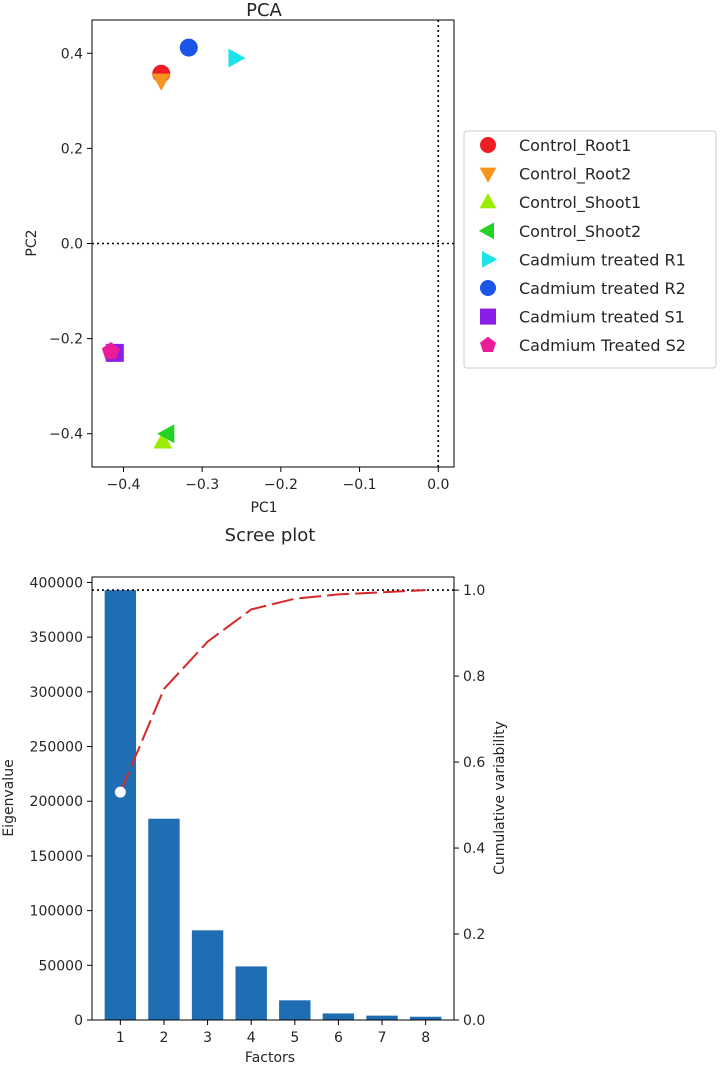 This screenshot has width=720, height=1066. Describe the element at coordinates (56, 857) in the screenshot. I see `scree-y-tick-label: 150000` at that location.